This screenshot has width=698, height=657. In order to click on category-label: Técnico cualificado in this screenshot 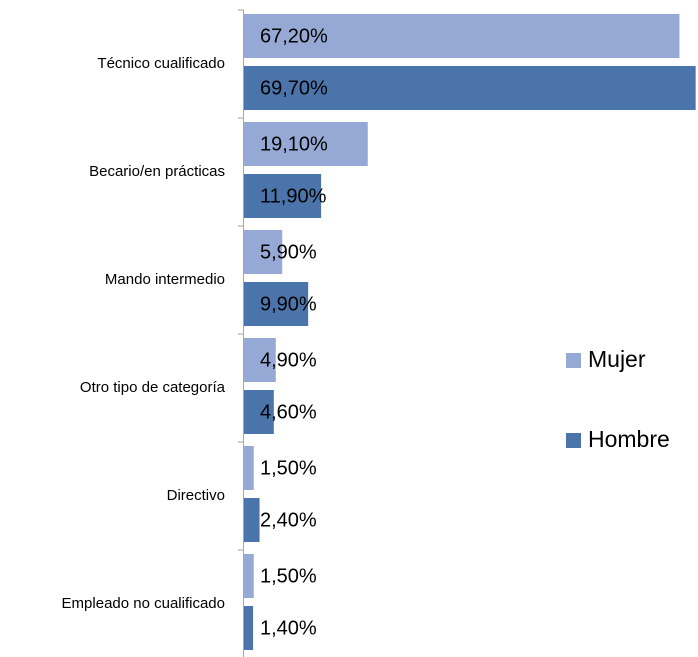, I will do `click(161, 63)`.